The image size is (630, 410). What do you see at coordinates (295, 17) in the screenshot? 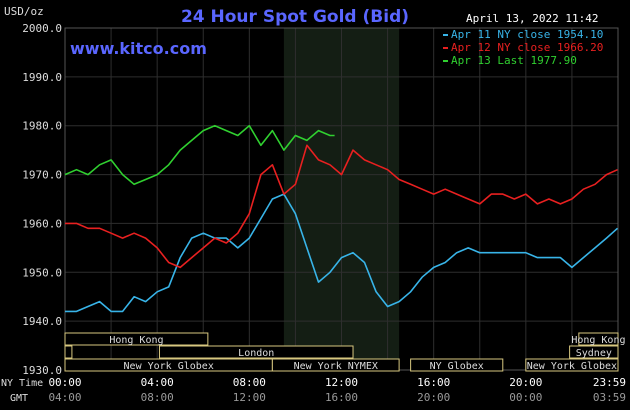
I see `chart-title: 24 Hour Spot Gold (Bid)` at bounding box center [295, 17].